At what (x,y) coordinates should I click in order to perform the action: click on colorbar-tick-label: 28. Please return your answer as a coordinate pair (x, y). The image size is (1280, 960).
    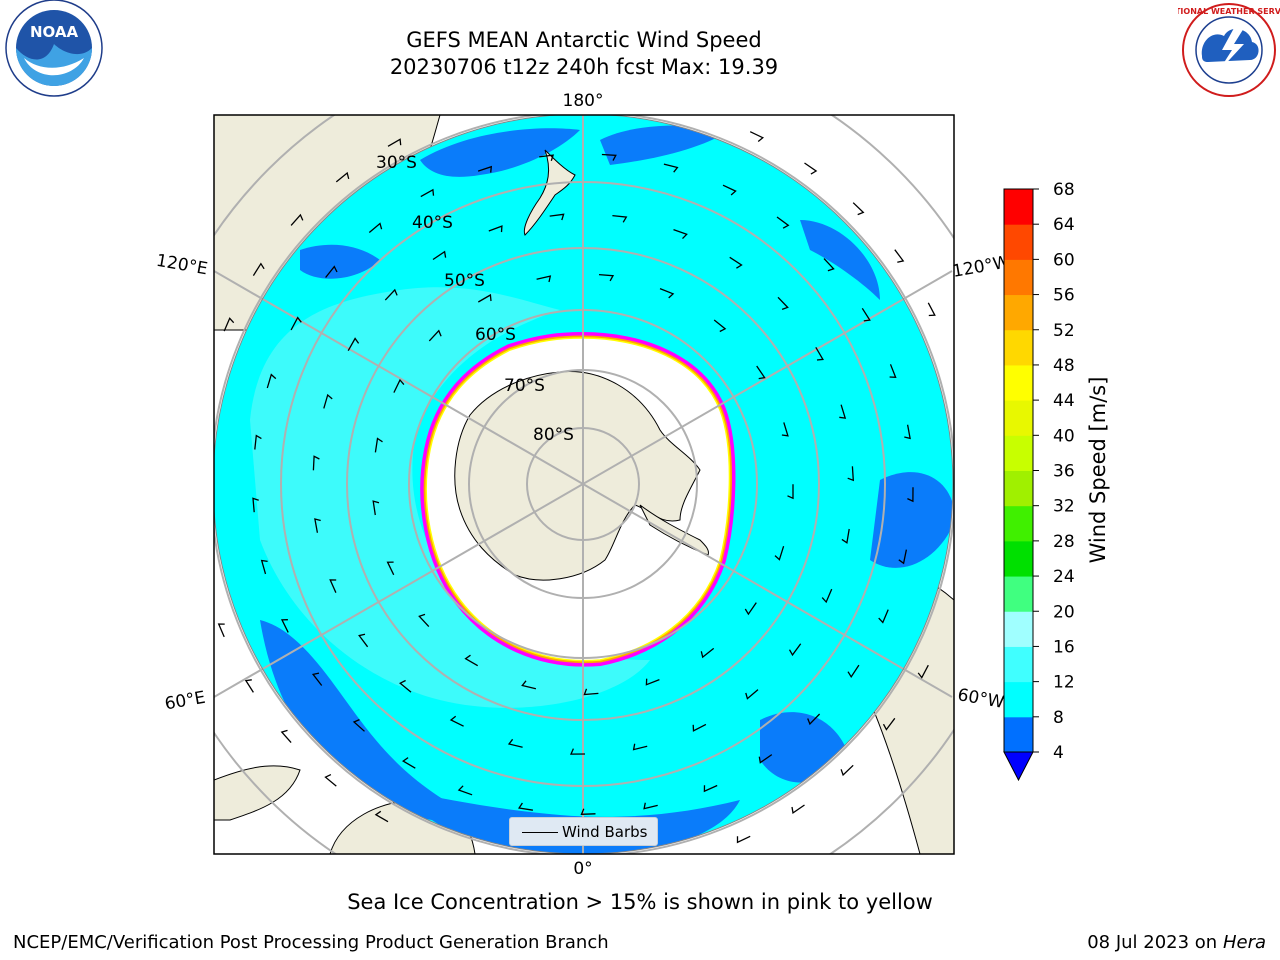
    Looking at the image, I should click on (1064, 542).